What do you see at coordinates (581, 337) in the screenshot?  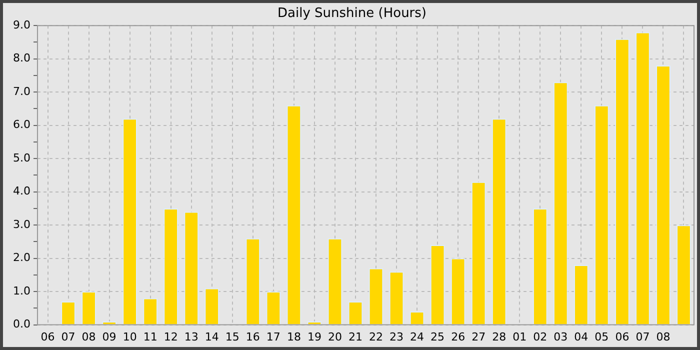 I see `x-tick-label: 04` at bounding box center [581, 337].